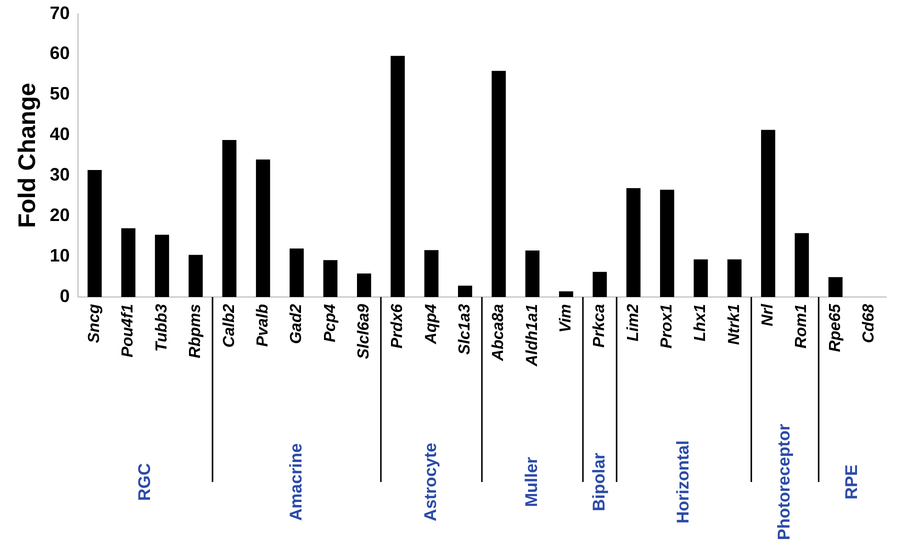 This screenshot has width=904, height=554. What do you see at coordinates (734, 324) in the screenshot?
I see `x-tick-label: Ntrk1` at bounding box center [734, 324].